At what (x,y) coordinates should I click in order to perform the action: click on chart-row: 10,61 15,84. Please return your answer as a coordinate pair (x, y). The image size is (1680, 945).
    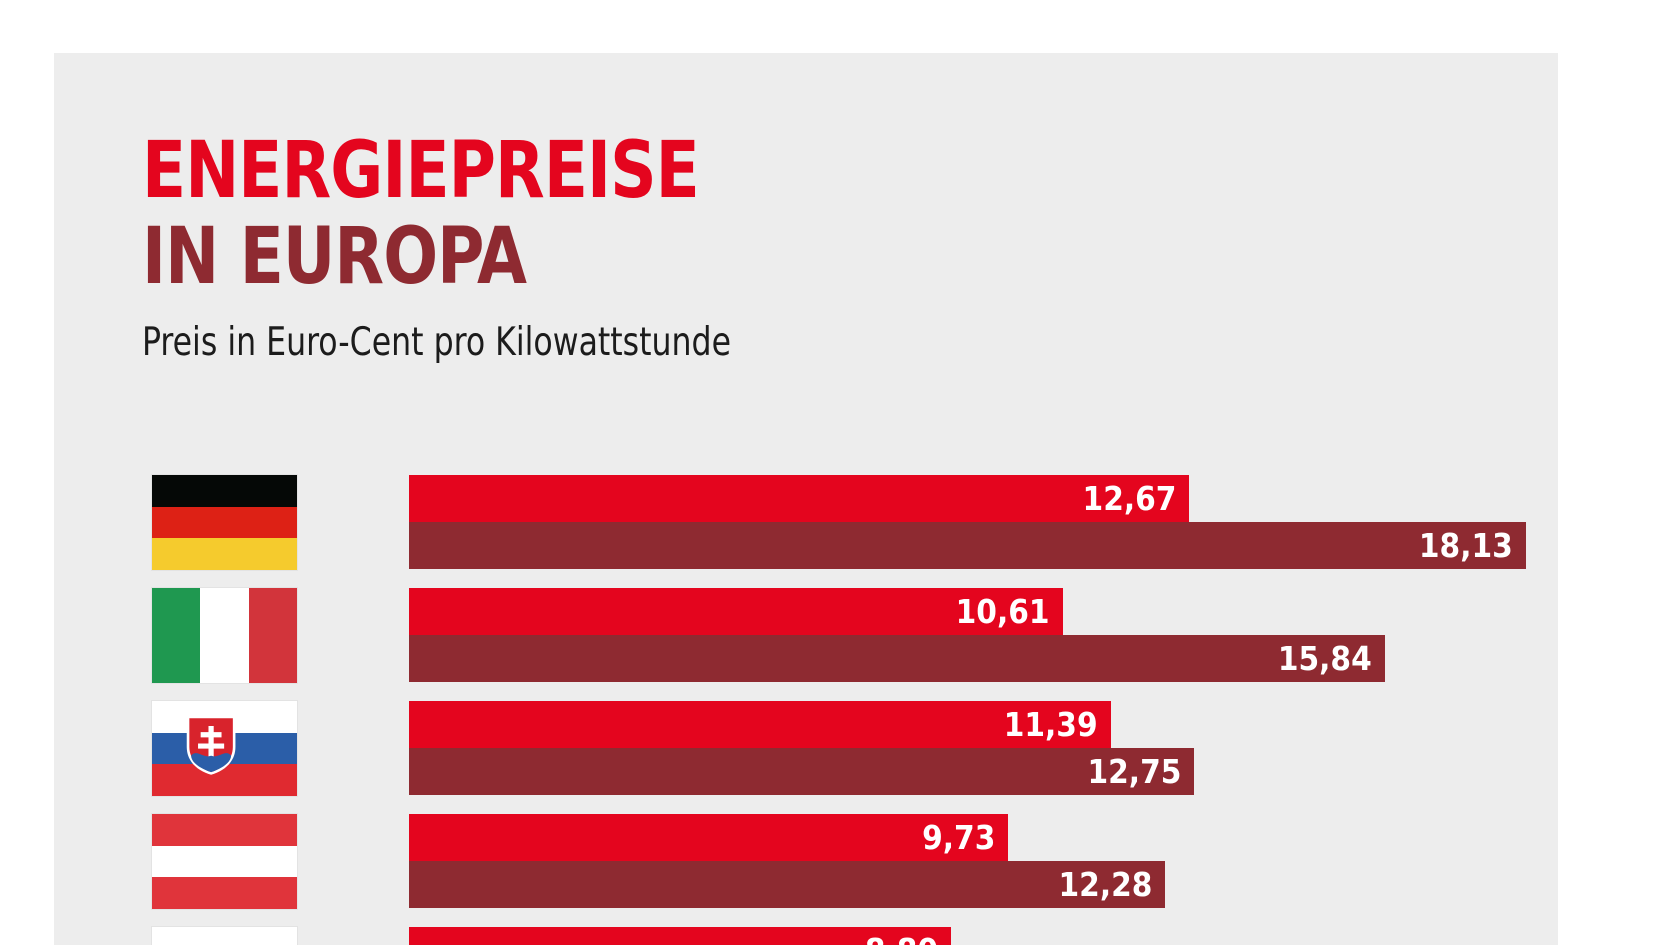
    Looking at the image, I should click on (855, 644).